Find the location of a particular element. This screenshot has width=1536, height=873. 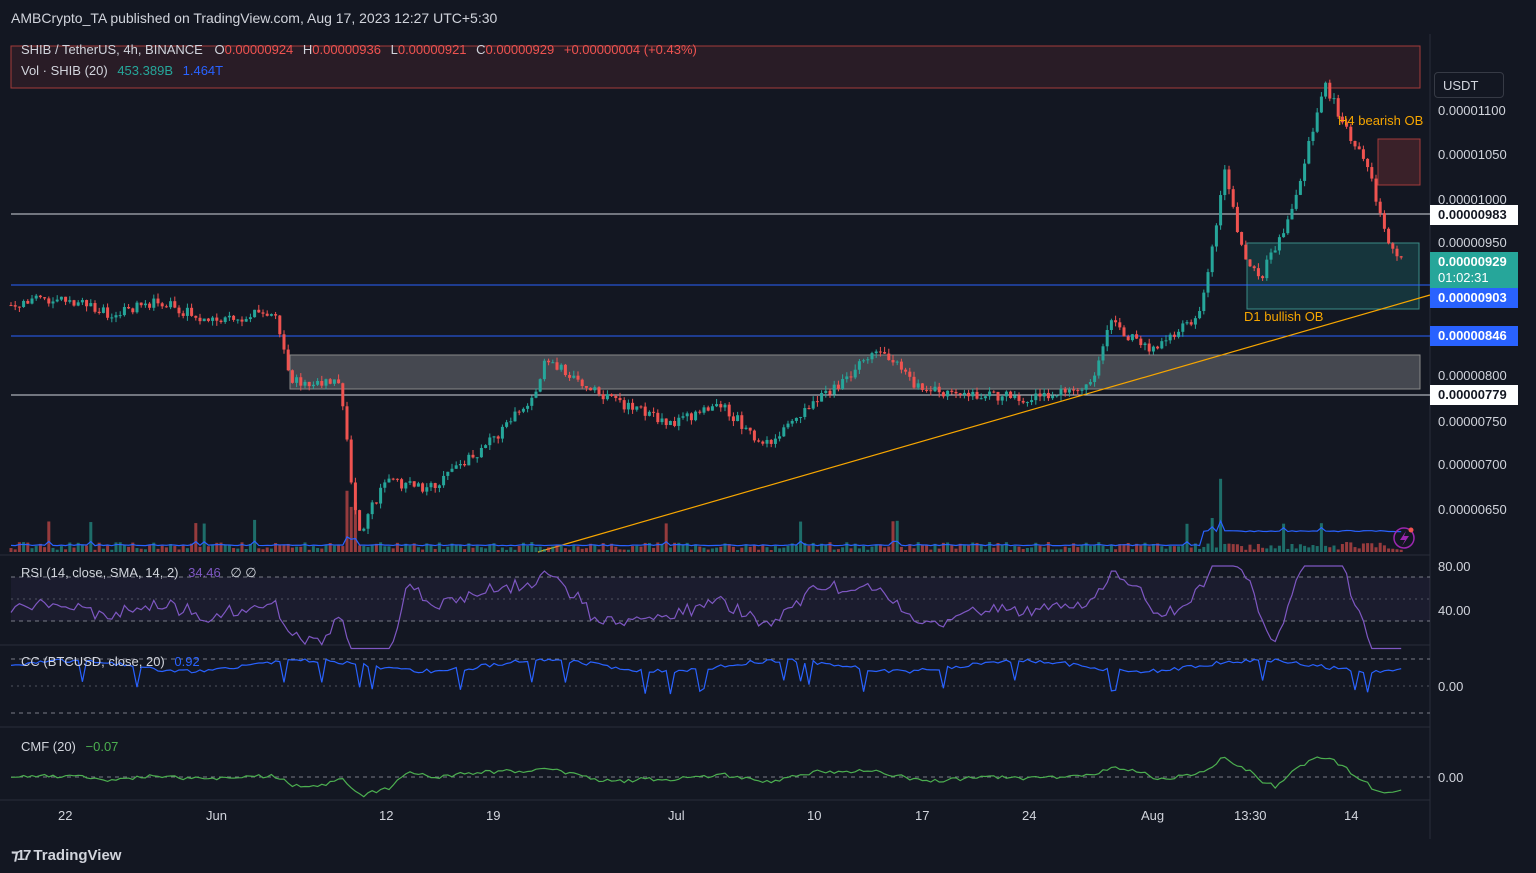

cc-legend: CC (BTCUSD, close, 20) 0.92 is located at coordinates (110, 661).